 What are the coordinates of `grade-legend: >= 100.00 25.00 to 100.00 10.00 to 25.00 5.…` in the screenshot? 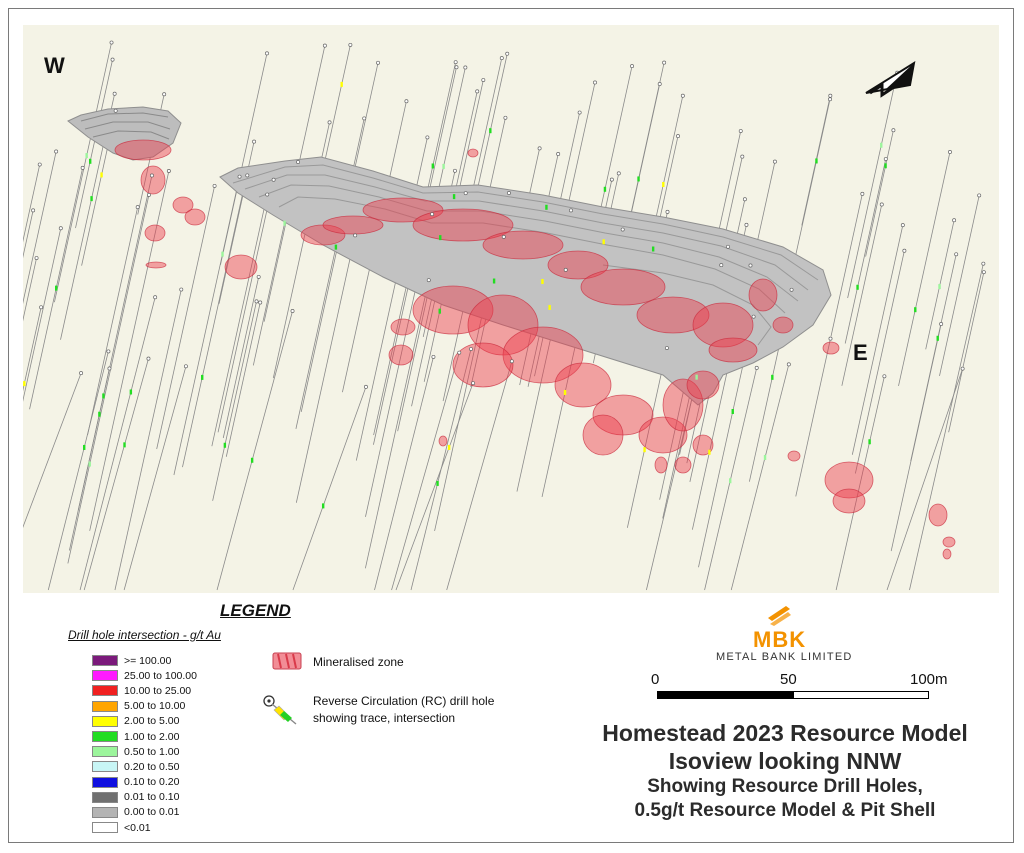 It's located at (144, 744).